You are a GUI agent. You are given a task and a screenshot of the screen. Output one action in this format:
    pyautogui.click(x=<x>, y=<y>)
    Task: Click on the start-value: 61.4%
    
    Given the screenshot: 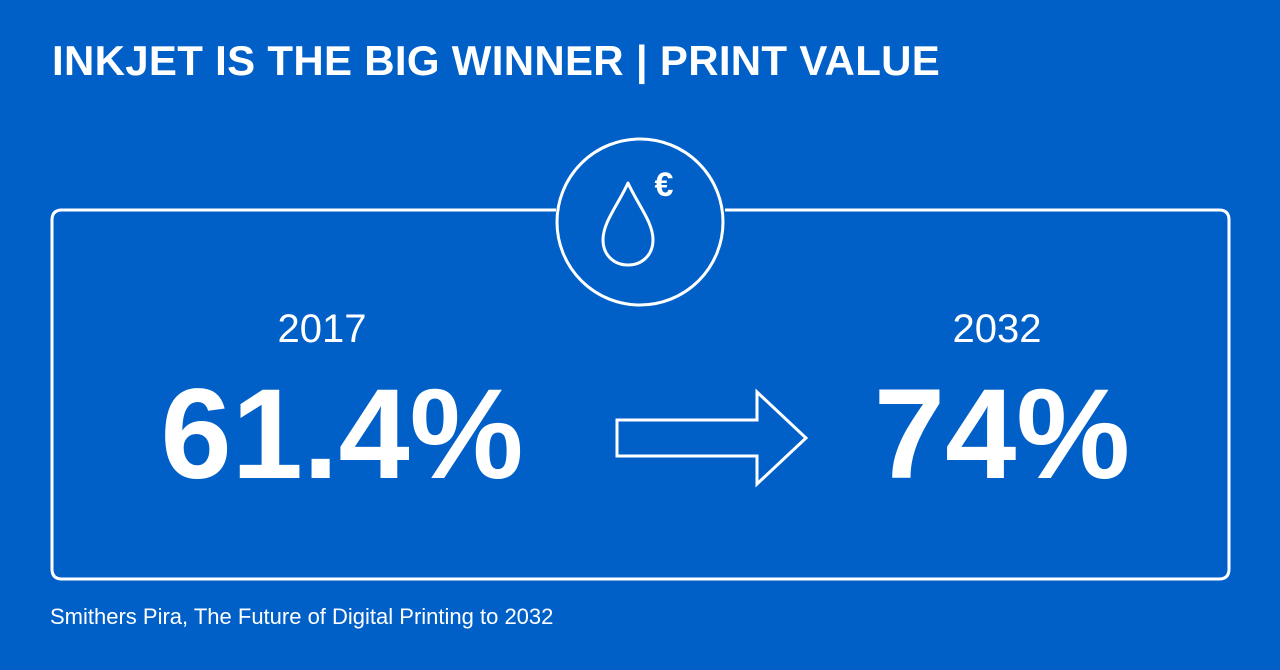 What is the action you would take?
    pyautogui.click(x=342, y=434)
    